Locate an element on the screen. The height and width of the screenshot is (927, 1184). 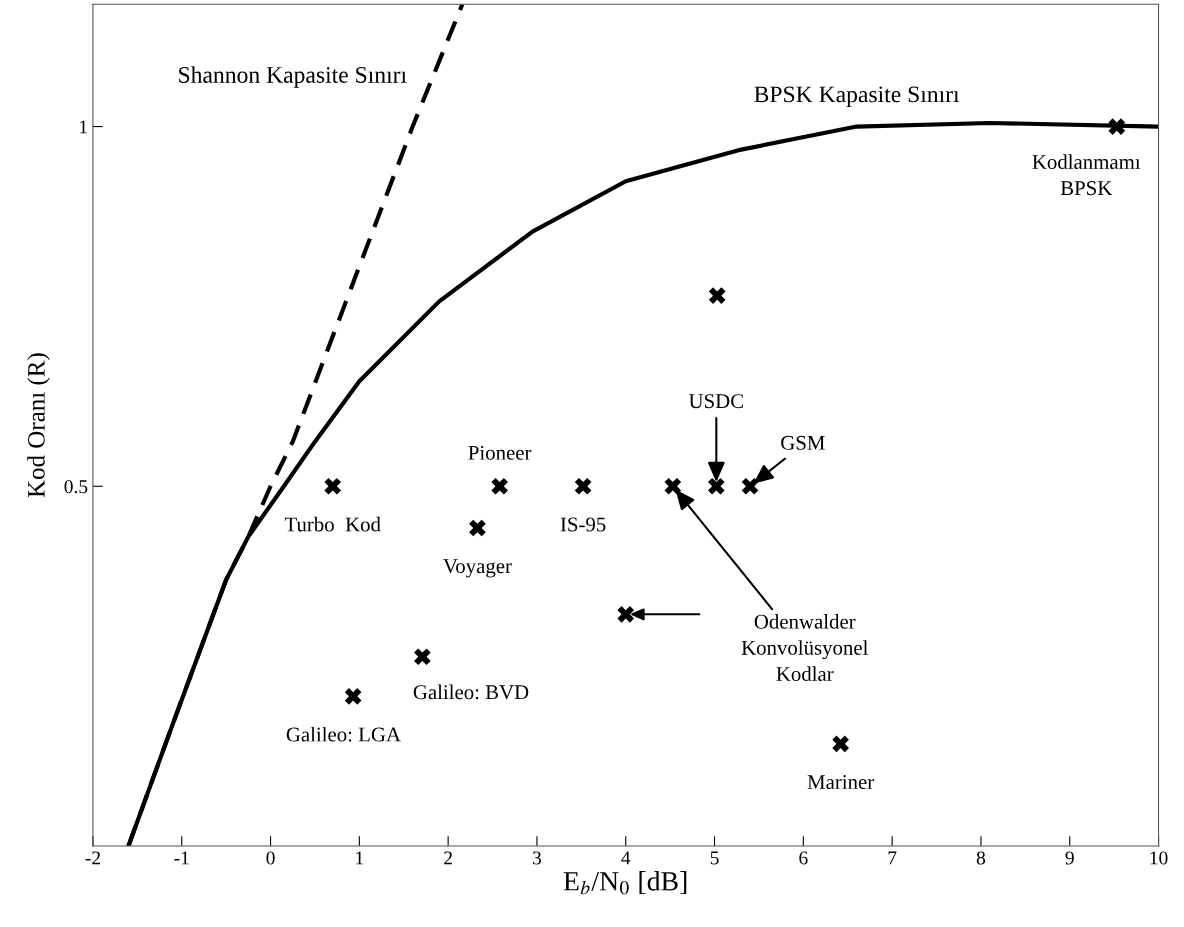
x-tick-label: 10 is located at coordinates (1159, 858).